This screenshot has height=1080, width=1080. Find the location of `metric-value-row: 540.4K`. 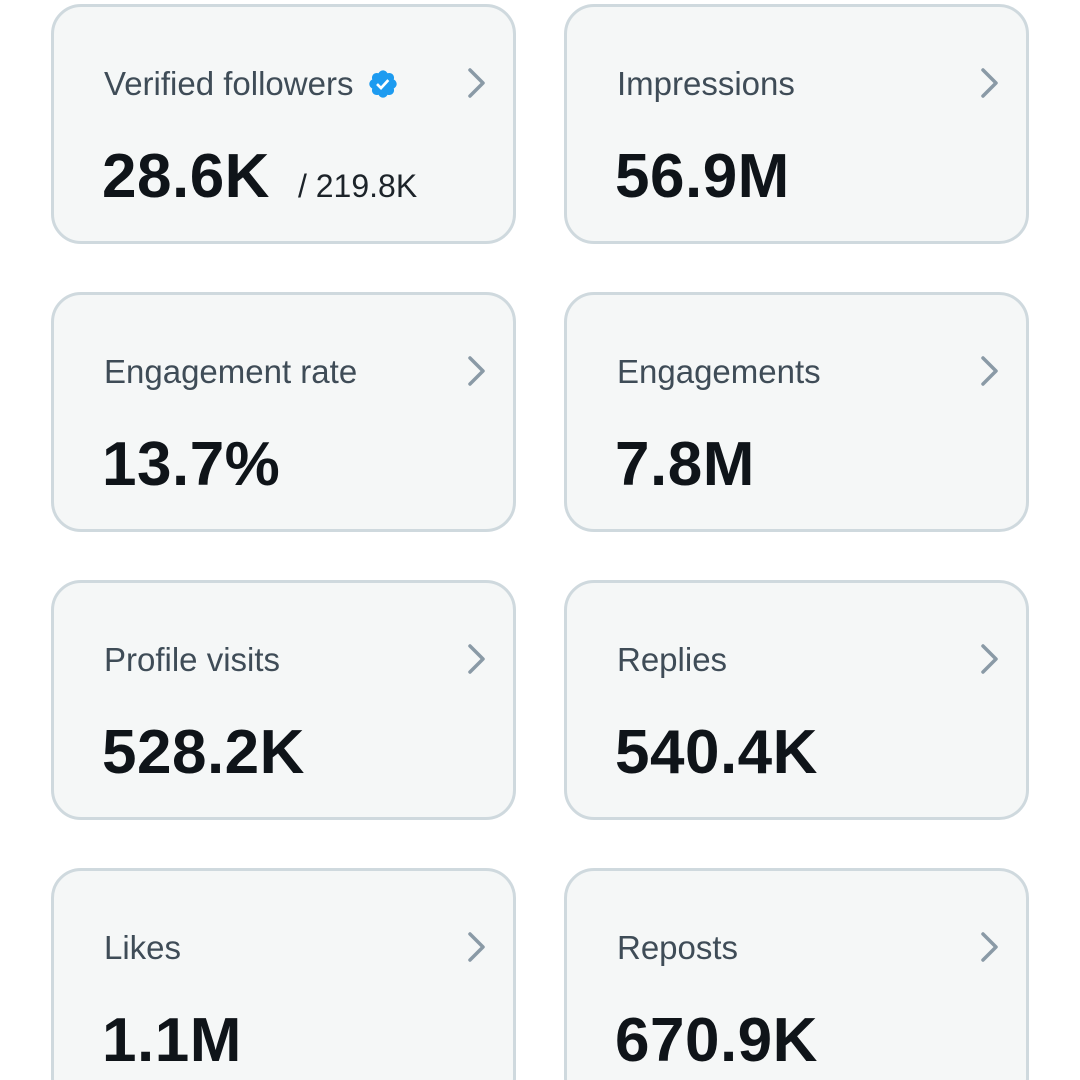

metric-value-row: 540.4K is located at coordinates (716, 753).